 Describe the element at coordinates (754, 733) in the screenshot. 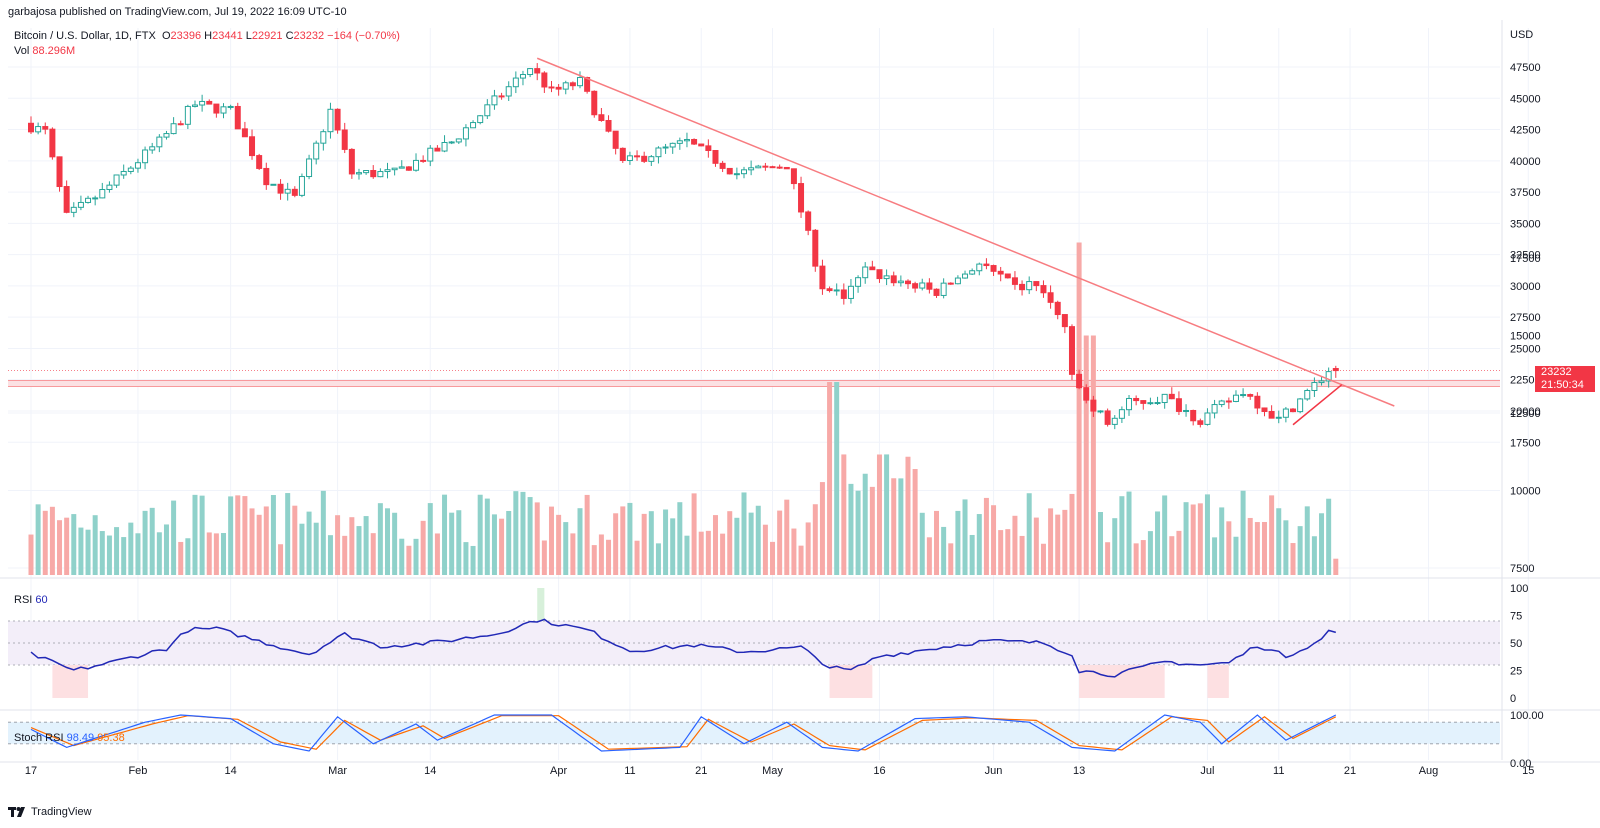

I see `stoch-band` at that location.